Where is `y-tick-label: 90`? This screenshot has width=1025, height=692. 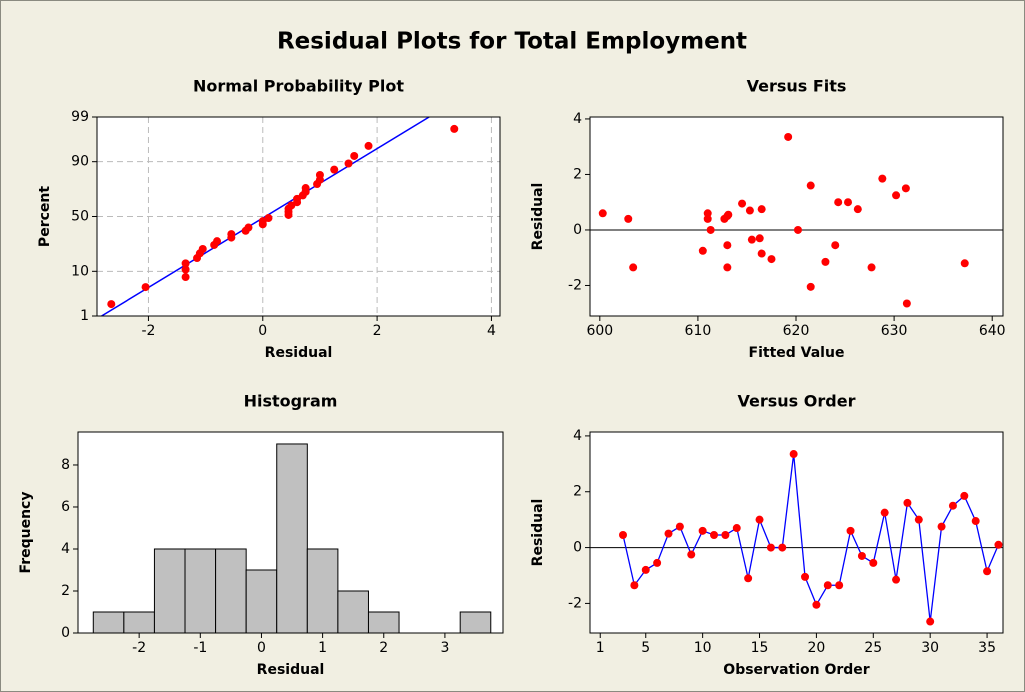
y-tick-label: 90 is located at coordinates (80, 162).